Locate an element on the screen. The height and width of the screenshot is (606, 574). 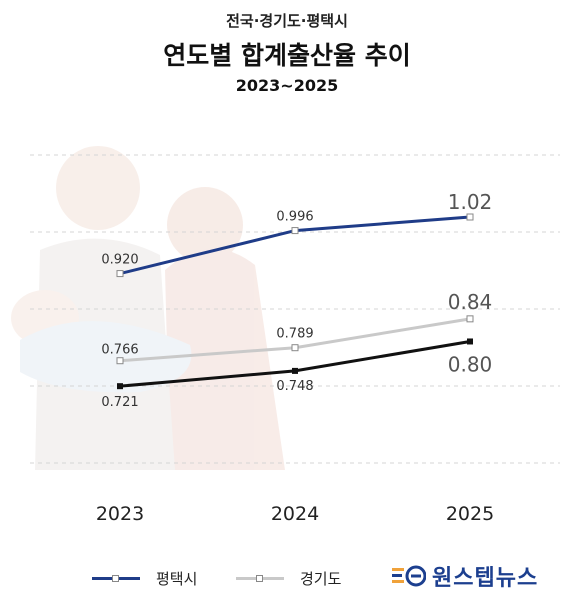
series-national: 0.721 0.748 0.80 is located at coordinates (296, 374).